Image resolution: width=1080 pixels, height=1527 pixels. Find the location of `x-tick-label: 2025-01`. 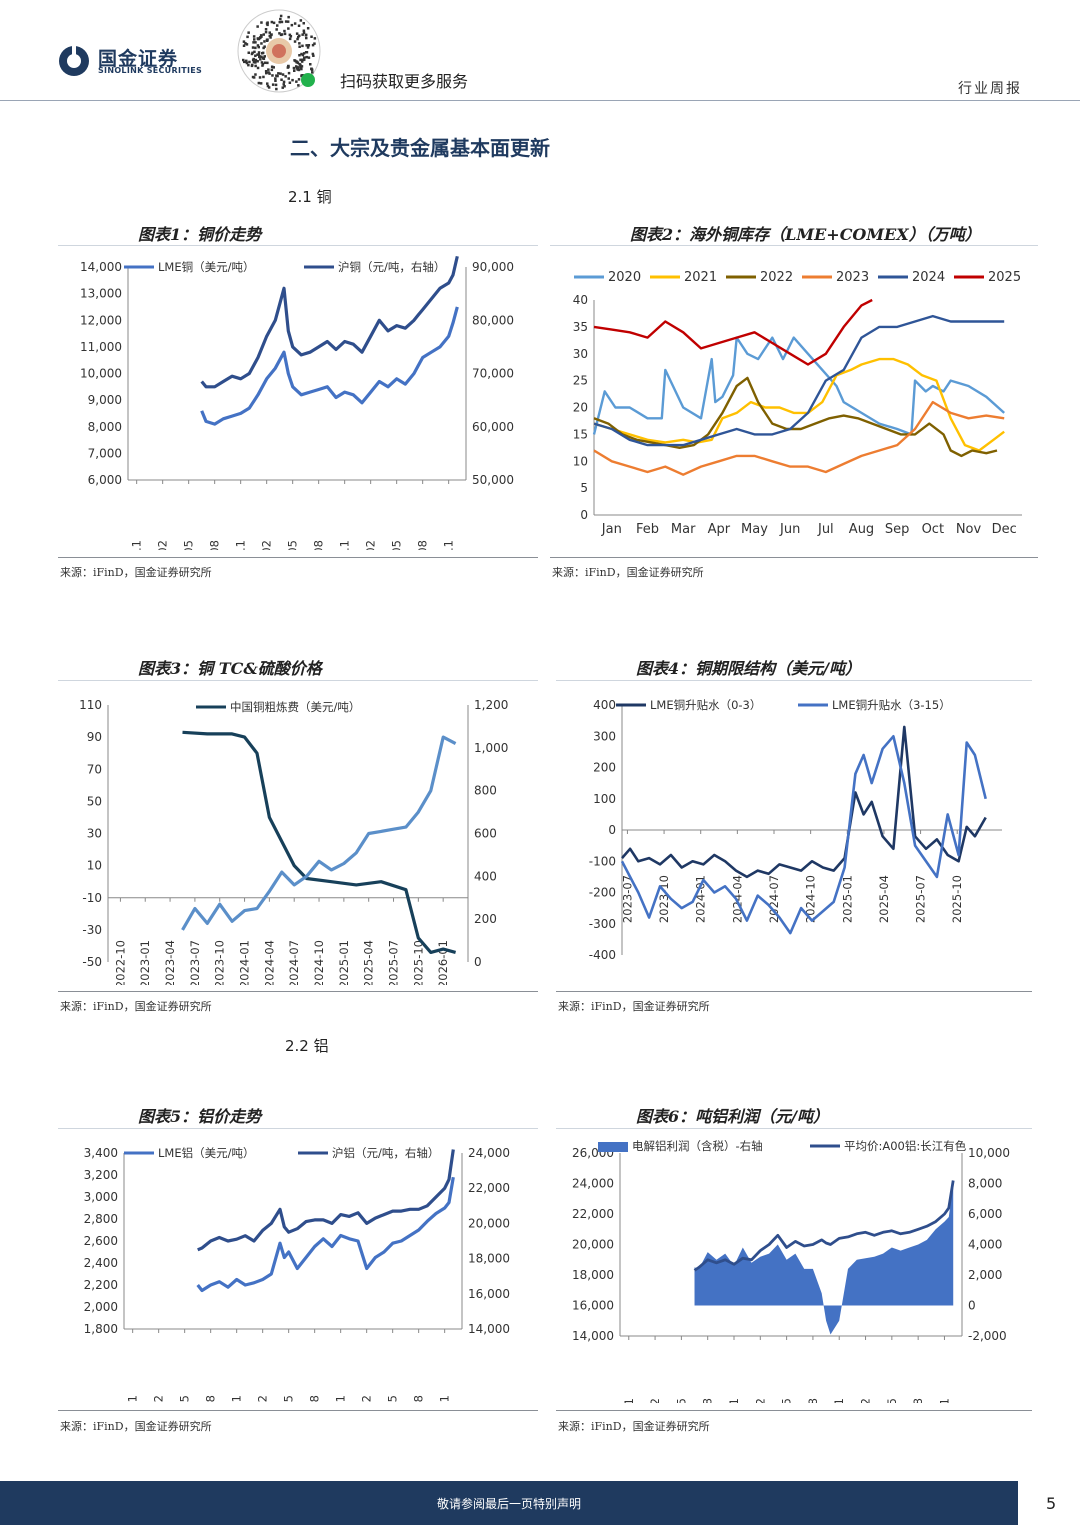

x-tick-label: 2025-01 is located at coordinates (847, 899).